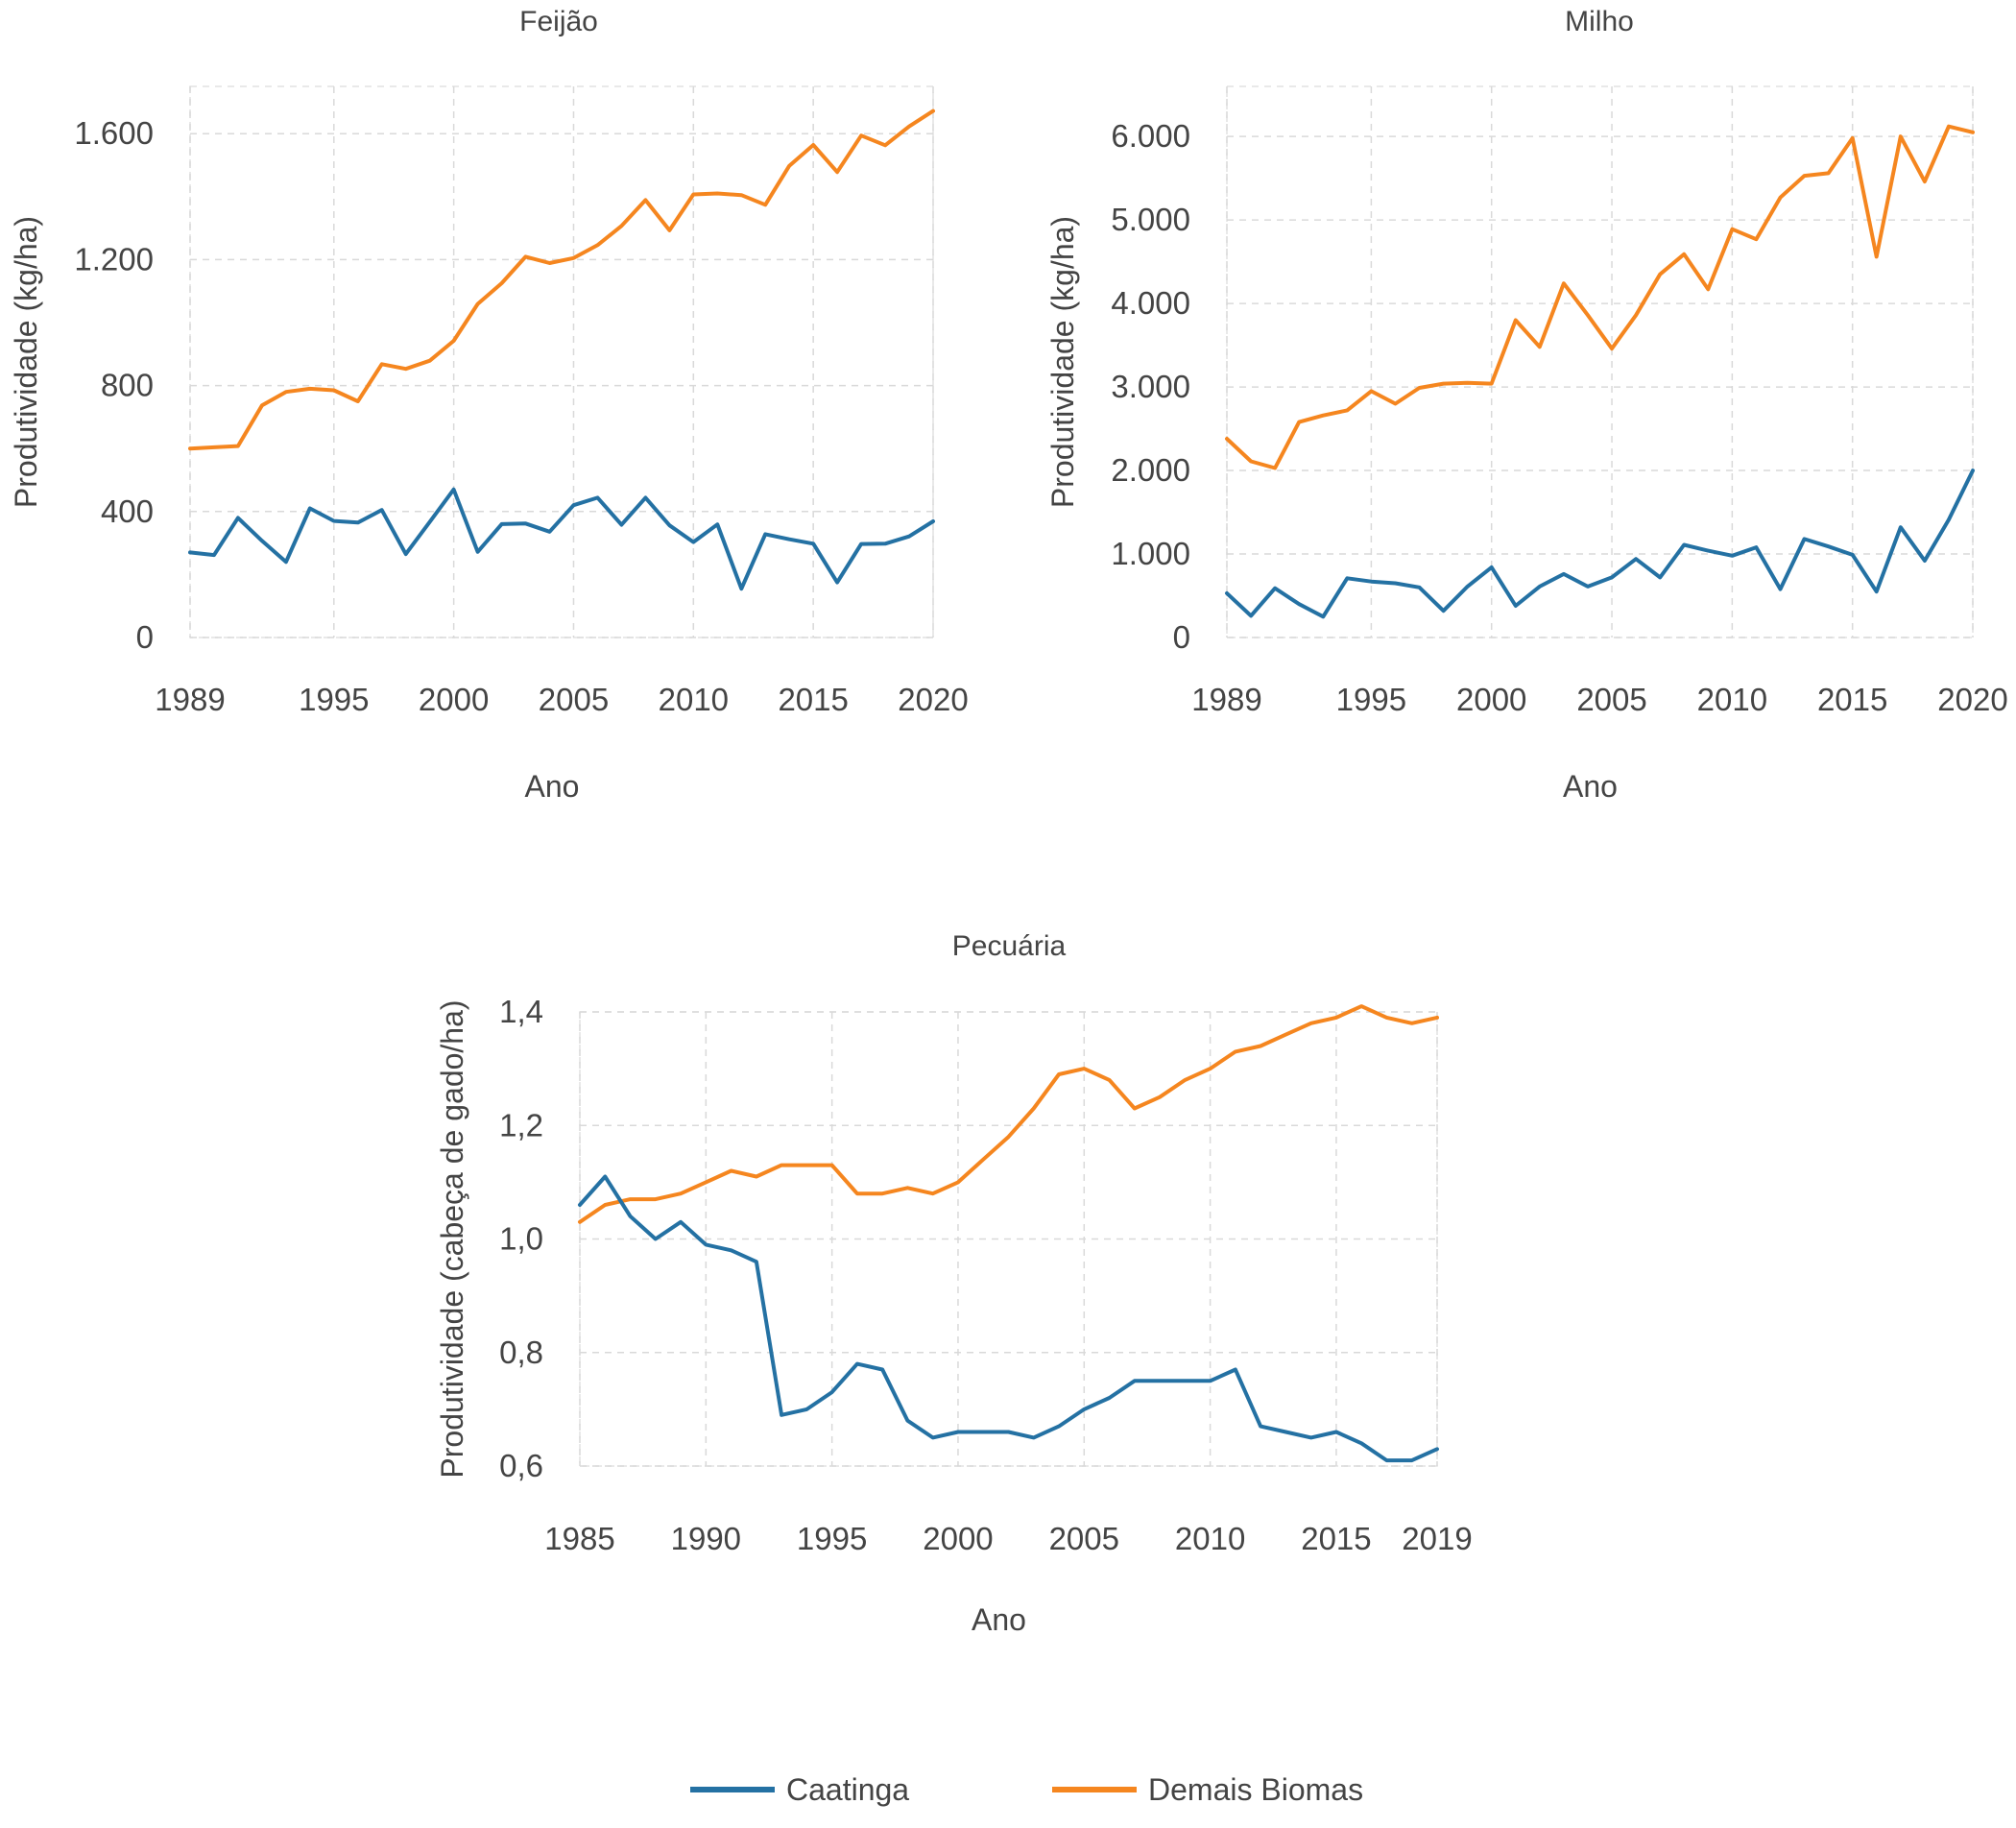  I want to click on y-tick-label: 3.000, so click(1150, 387).